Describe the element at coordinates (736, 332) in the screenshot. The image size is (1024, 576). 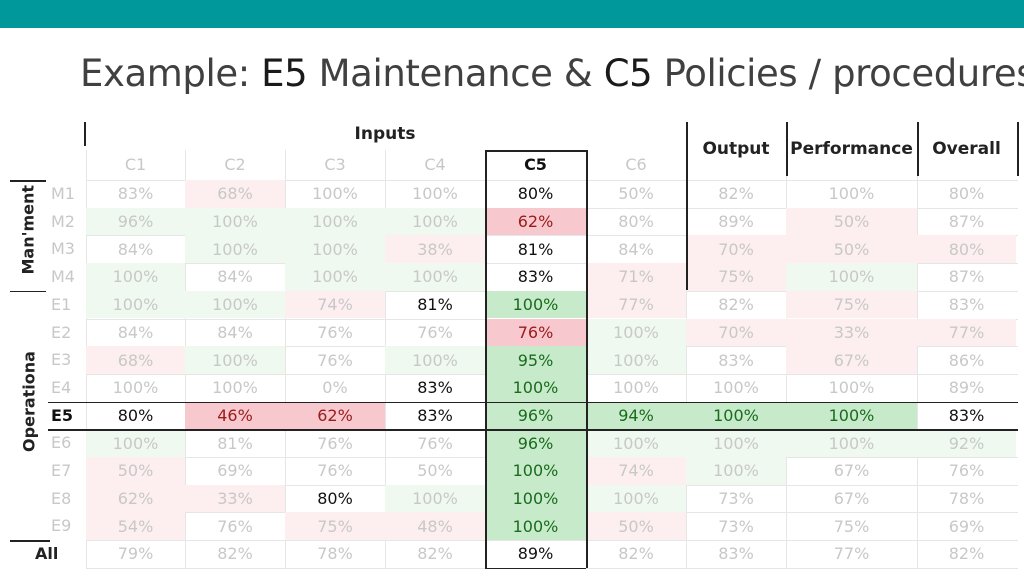
I see `table-cell: 70%` at that location.